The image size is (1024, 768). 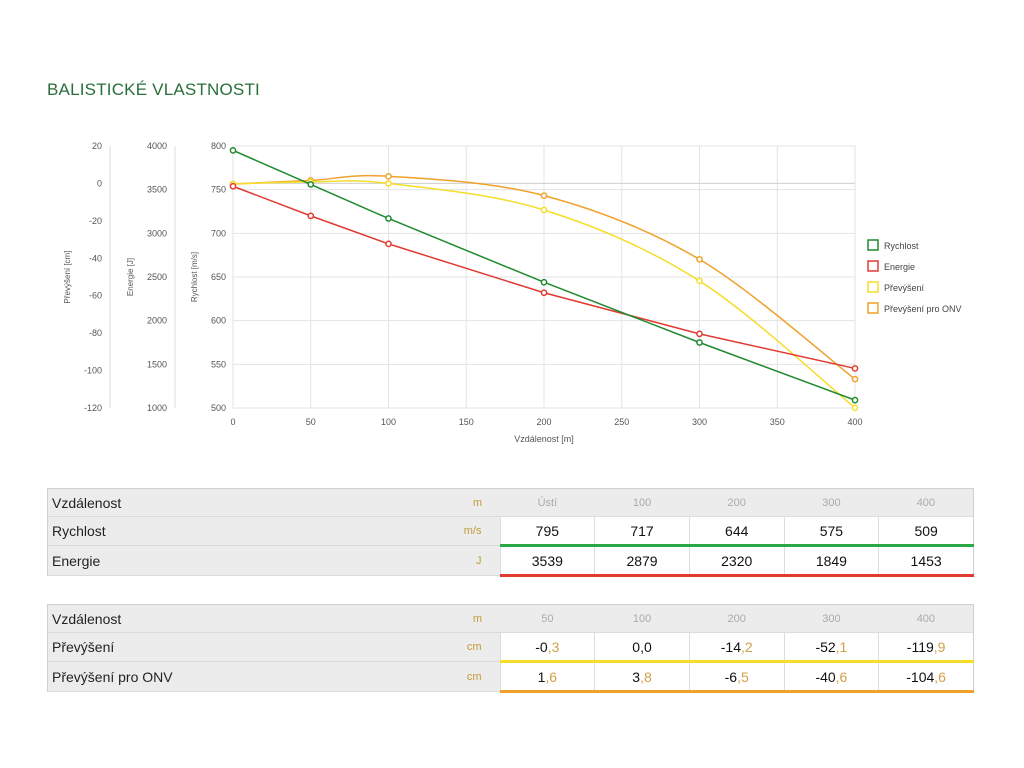 I want to click on value-frac: ,9, so click(x=939, y=646).